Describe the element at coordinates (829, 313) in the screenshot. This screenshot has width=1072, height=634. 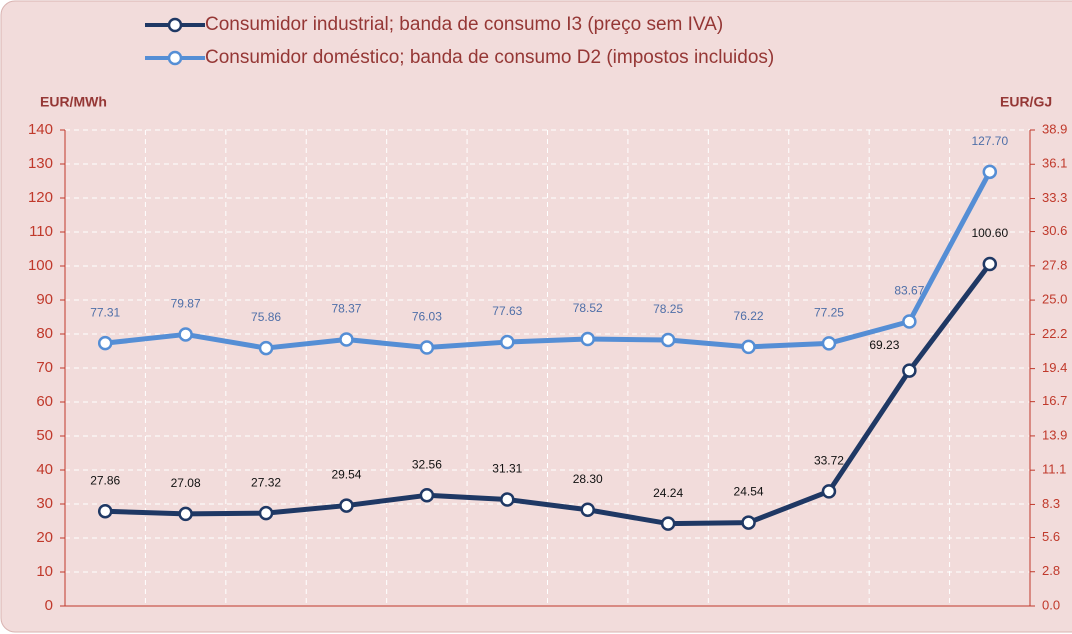
I see `data-label: 77.25` at that location.